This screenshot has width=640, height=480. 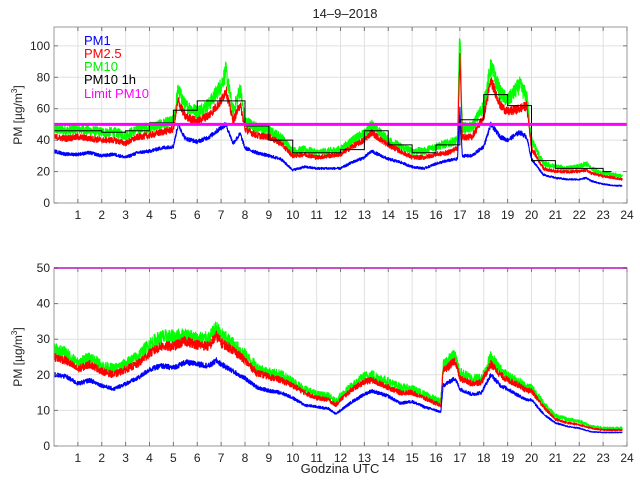 I want to click on series-line-pm10-1h, so click(x=333, y=133).